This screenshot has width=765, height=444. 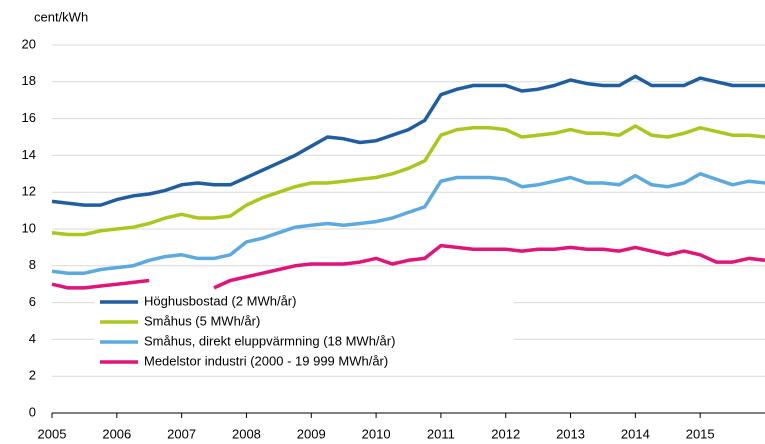 What do you see at coordinates (376, 433) in the screenshot?
I see `x-tick-label: 2010` at bounding box center [376, 433].